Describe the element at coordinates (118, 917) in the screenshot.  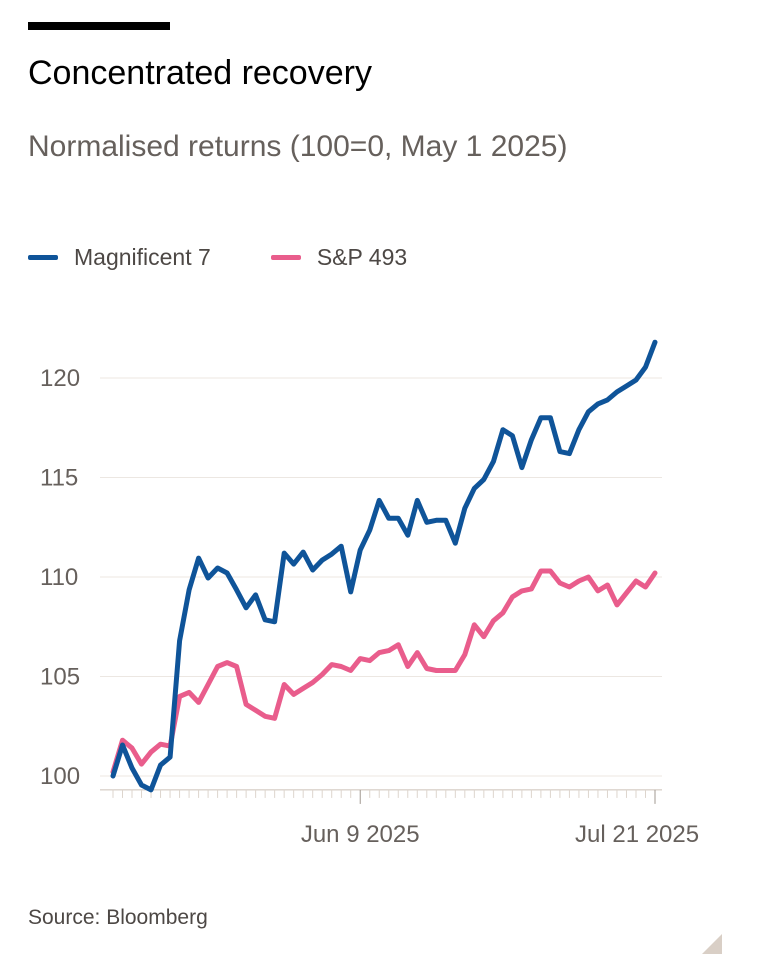
I see `source-note: Source: Bloomberg` at that location.